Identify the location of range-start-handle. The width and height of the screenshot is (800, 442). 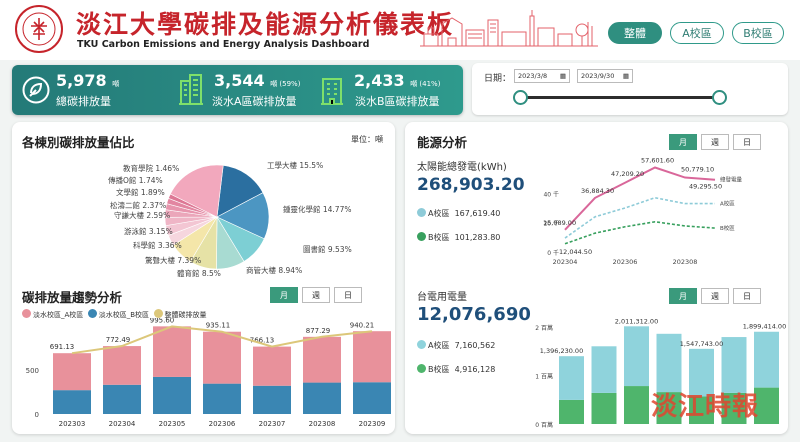
(520, 97).